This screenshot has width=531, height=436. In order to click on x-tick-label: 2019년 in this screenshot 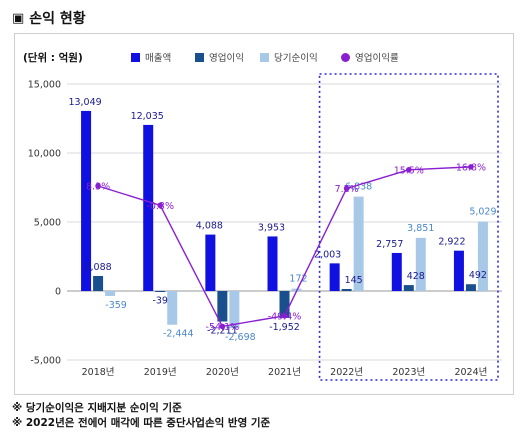, I will do `click(160, 372)`.